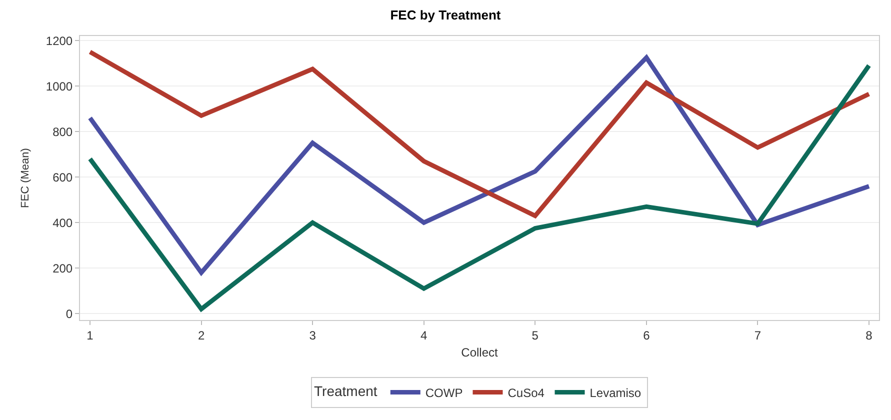 The height and width of the screenshot is (420, 891). Describe the element at coordinates (90, 335) in the screenshot. I see `x-tick-label: 1` at that location.